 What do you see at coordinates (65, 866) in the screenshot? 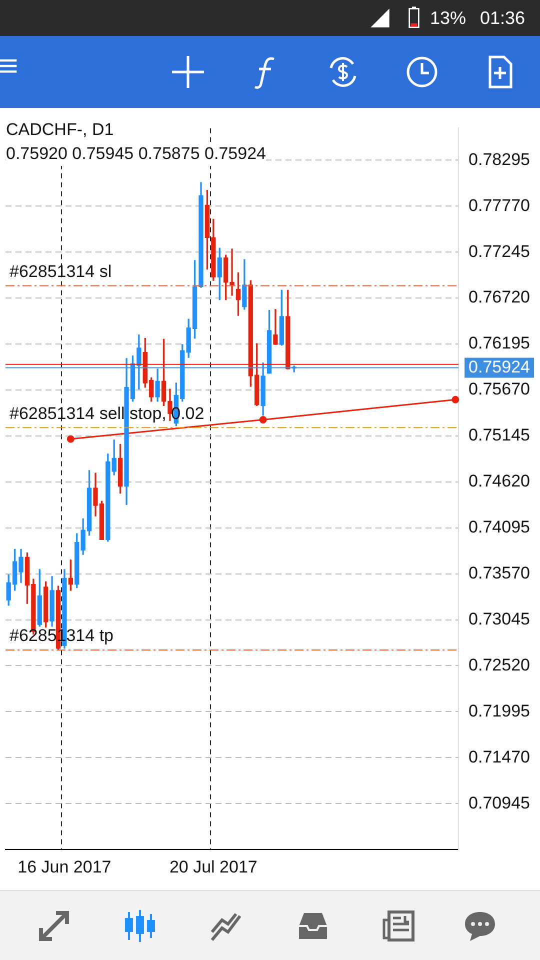
I see `x-tick-label: 16 Jun 2017` at bounding box center [65, 866].